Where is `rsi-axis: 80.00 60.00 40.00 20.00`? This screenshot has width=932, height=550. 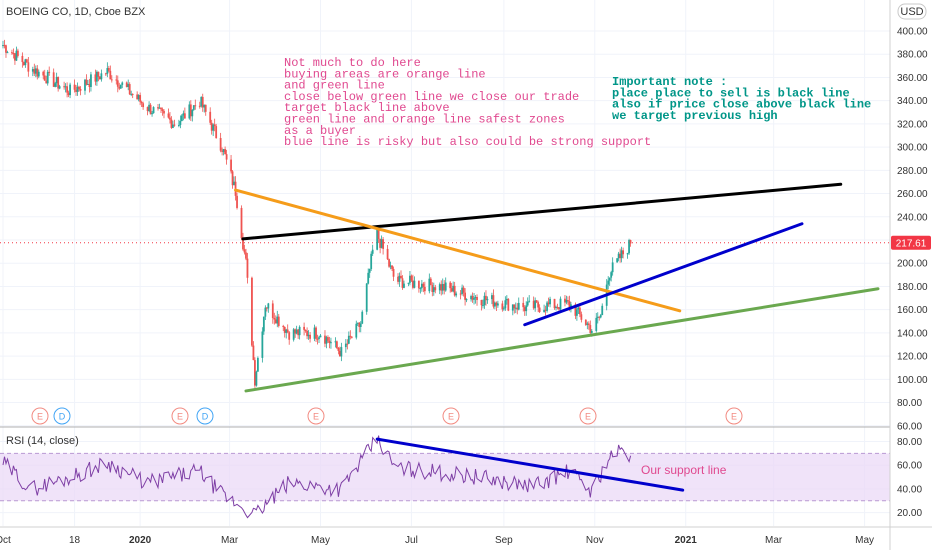 rsi-axis: 80.00 60.00 40.00 20.00 is located at coordinates (909, 478).